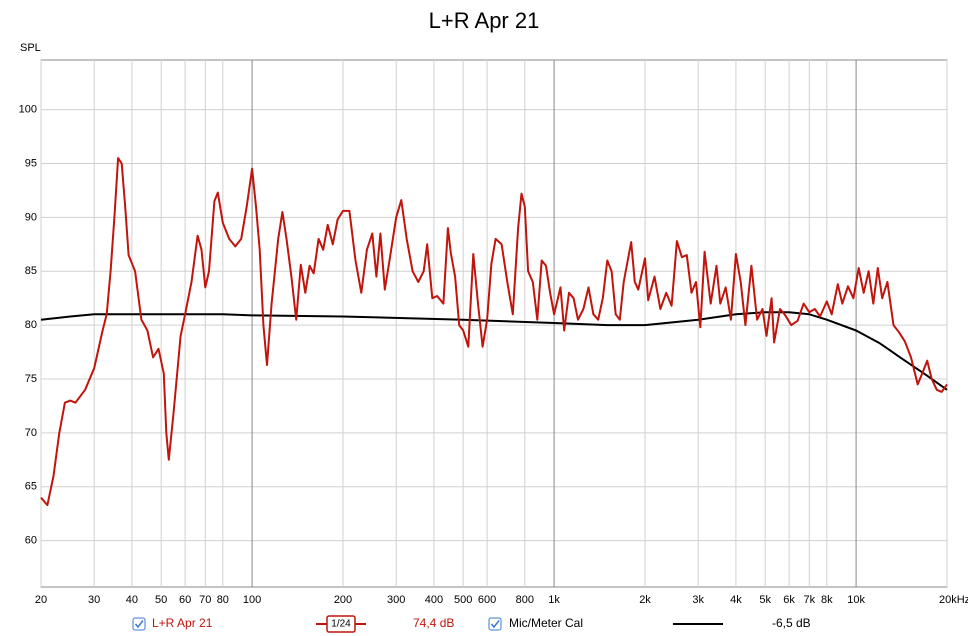 The image size is (968, 636). What do you see at coordinates (463, 600) in the screenshot?
I see `x-tick-label: 500` at bounding box center [463, 600].